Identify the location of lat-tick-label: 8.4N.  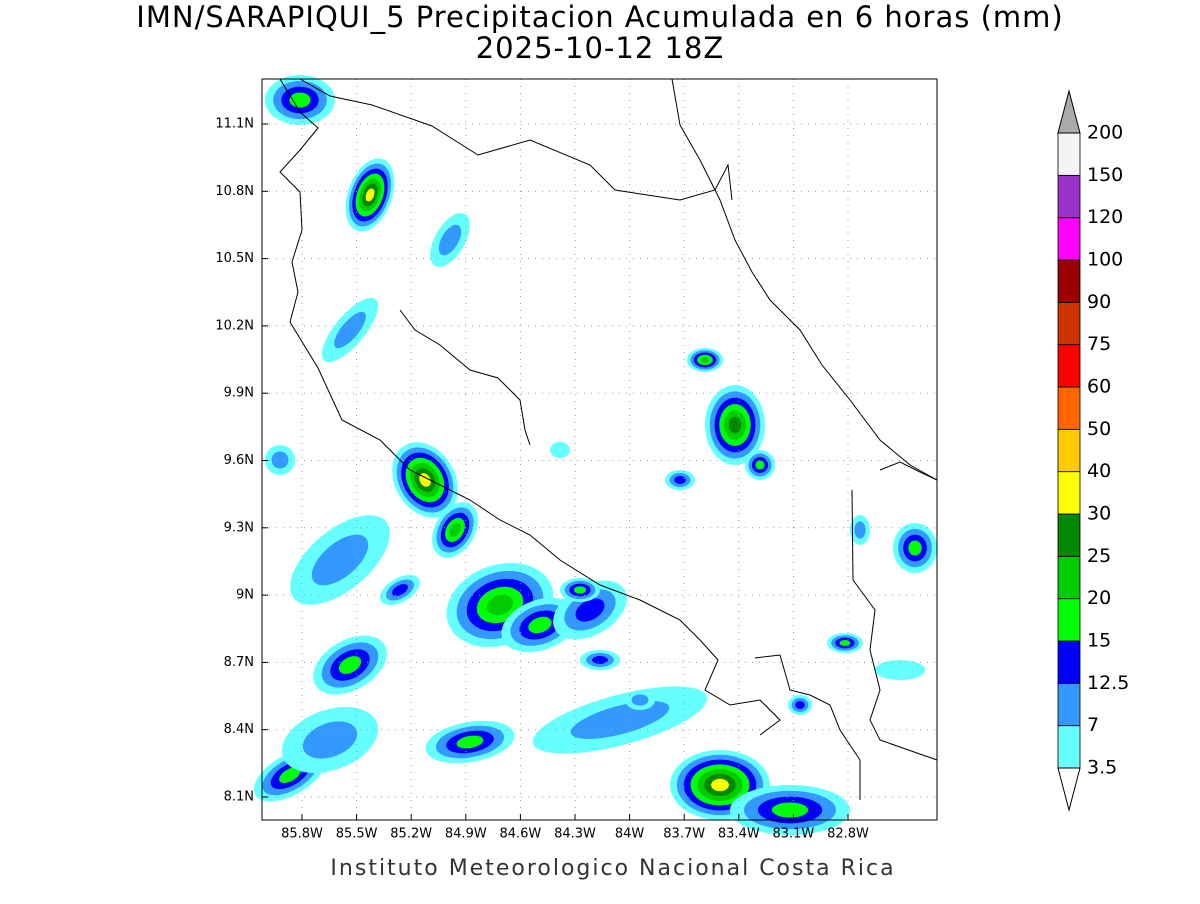
(239, 729).